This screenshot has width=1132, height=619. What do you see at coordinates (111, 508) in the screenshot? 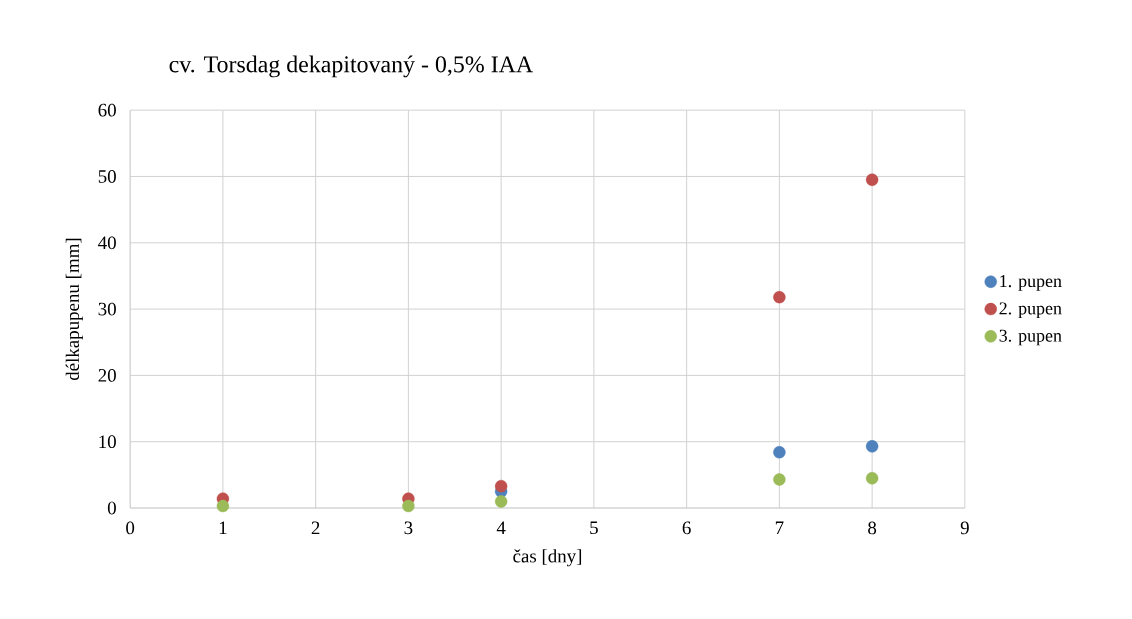
I see `y-tick-label: 0` at bounding box center [111, 508].